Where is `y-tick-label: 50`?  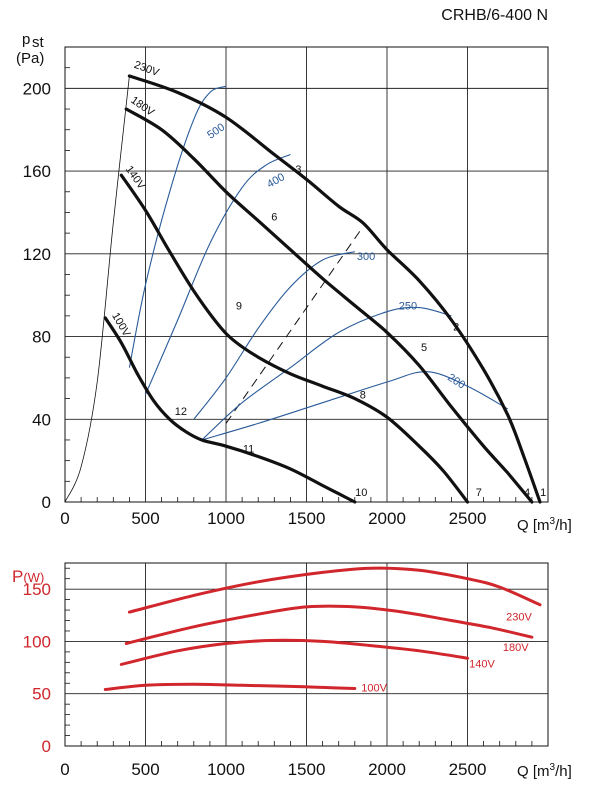 y-tick-label: 50 is located at coordinates (41, 694).